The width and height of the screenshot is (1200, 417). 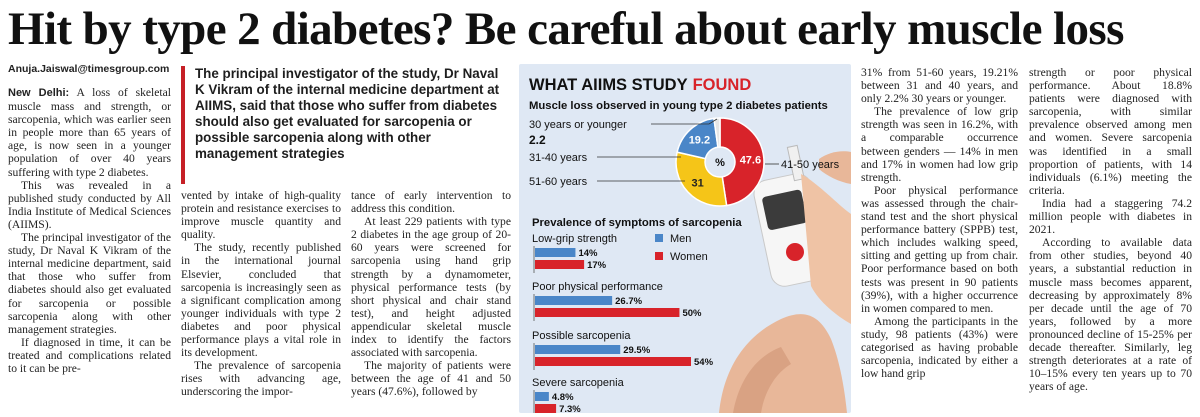 What do you see at coordinates (699, 141) in the screenshot?
I see `pie-value-label: 19.2` at bounding box center [699, 141].